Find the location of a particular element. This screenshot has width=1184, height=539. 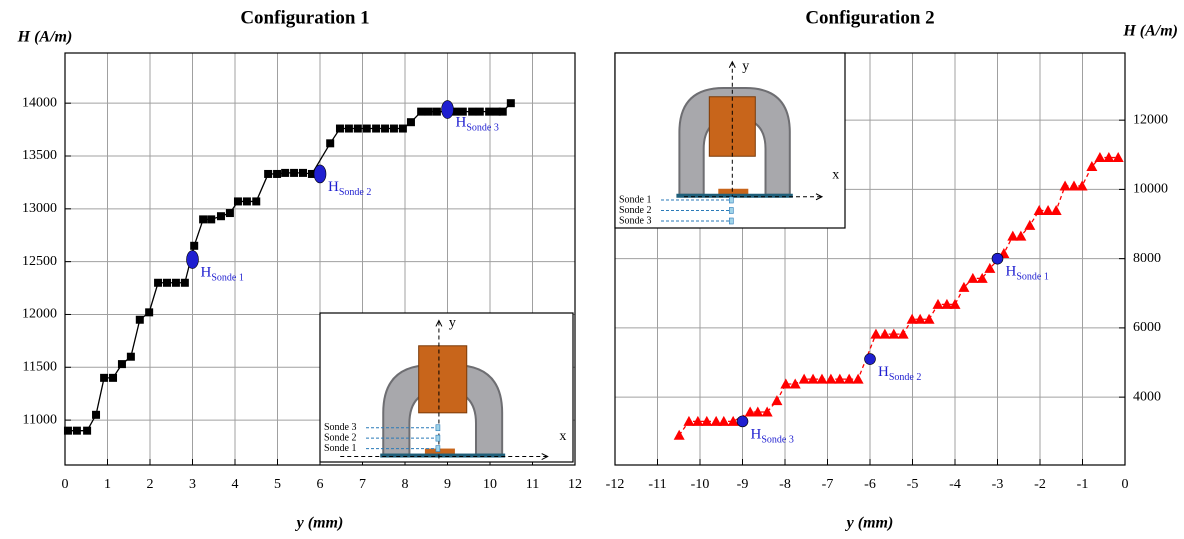

y-tick-label: 12000 is located at coordinates (39, 314).